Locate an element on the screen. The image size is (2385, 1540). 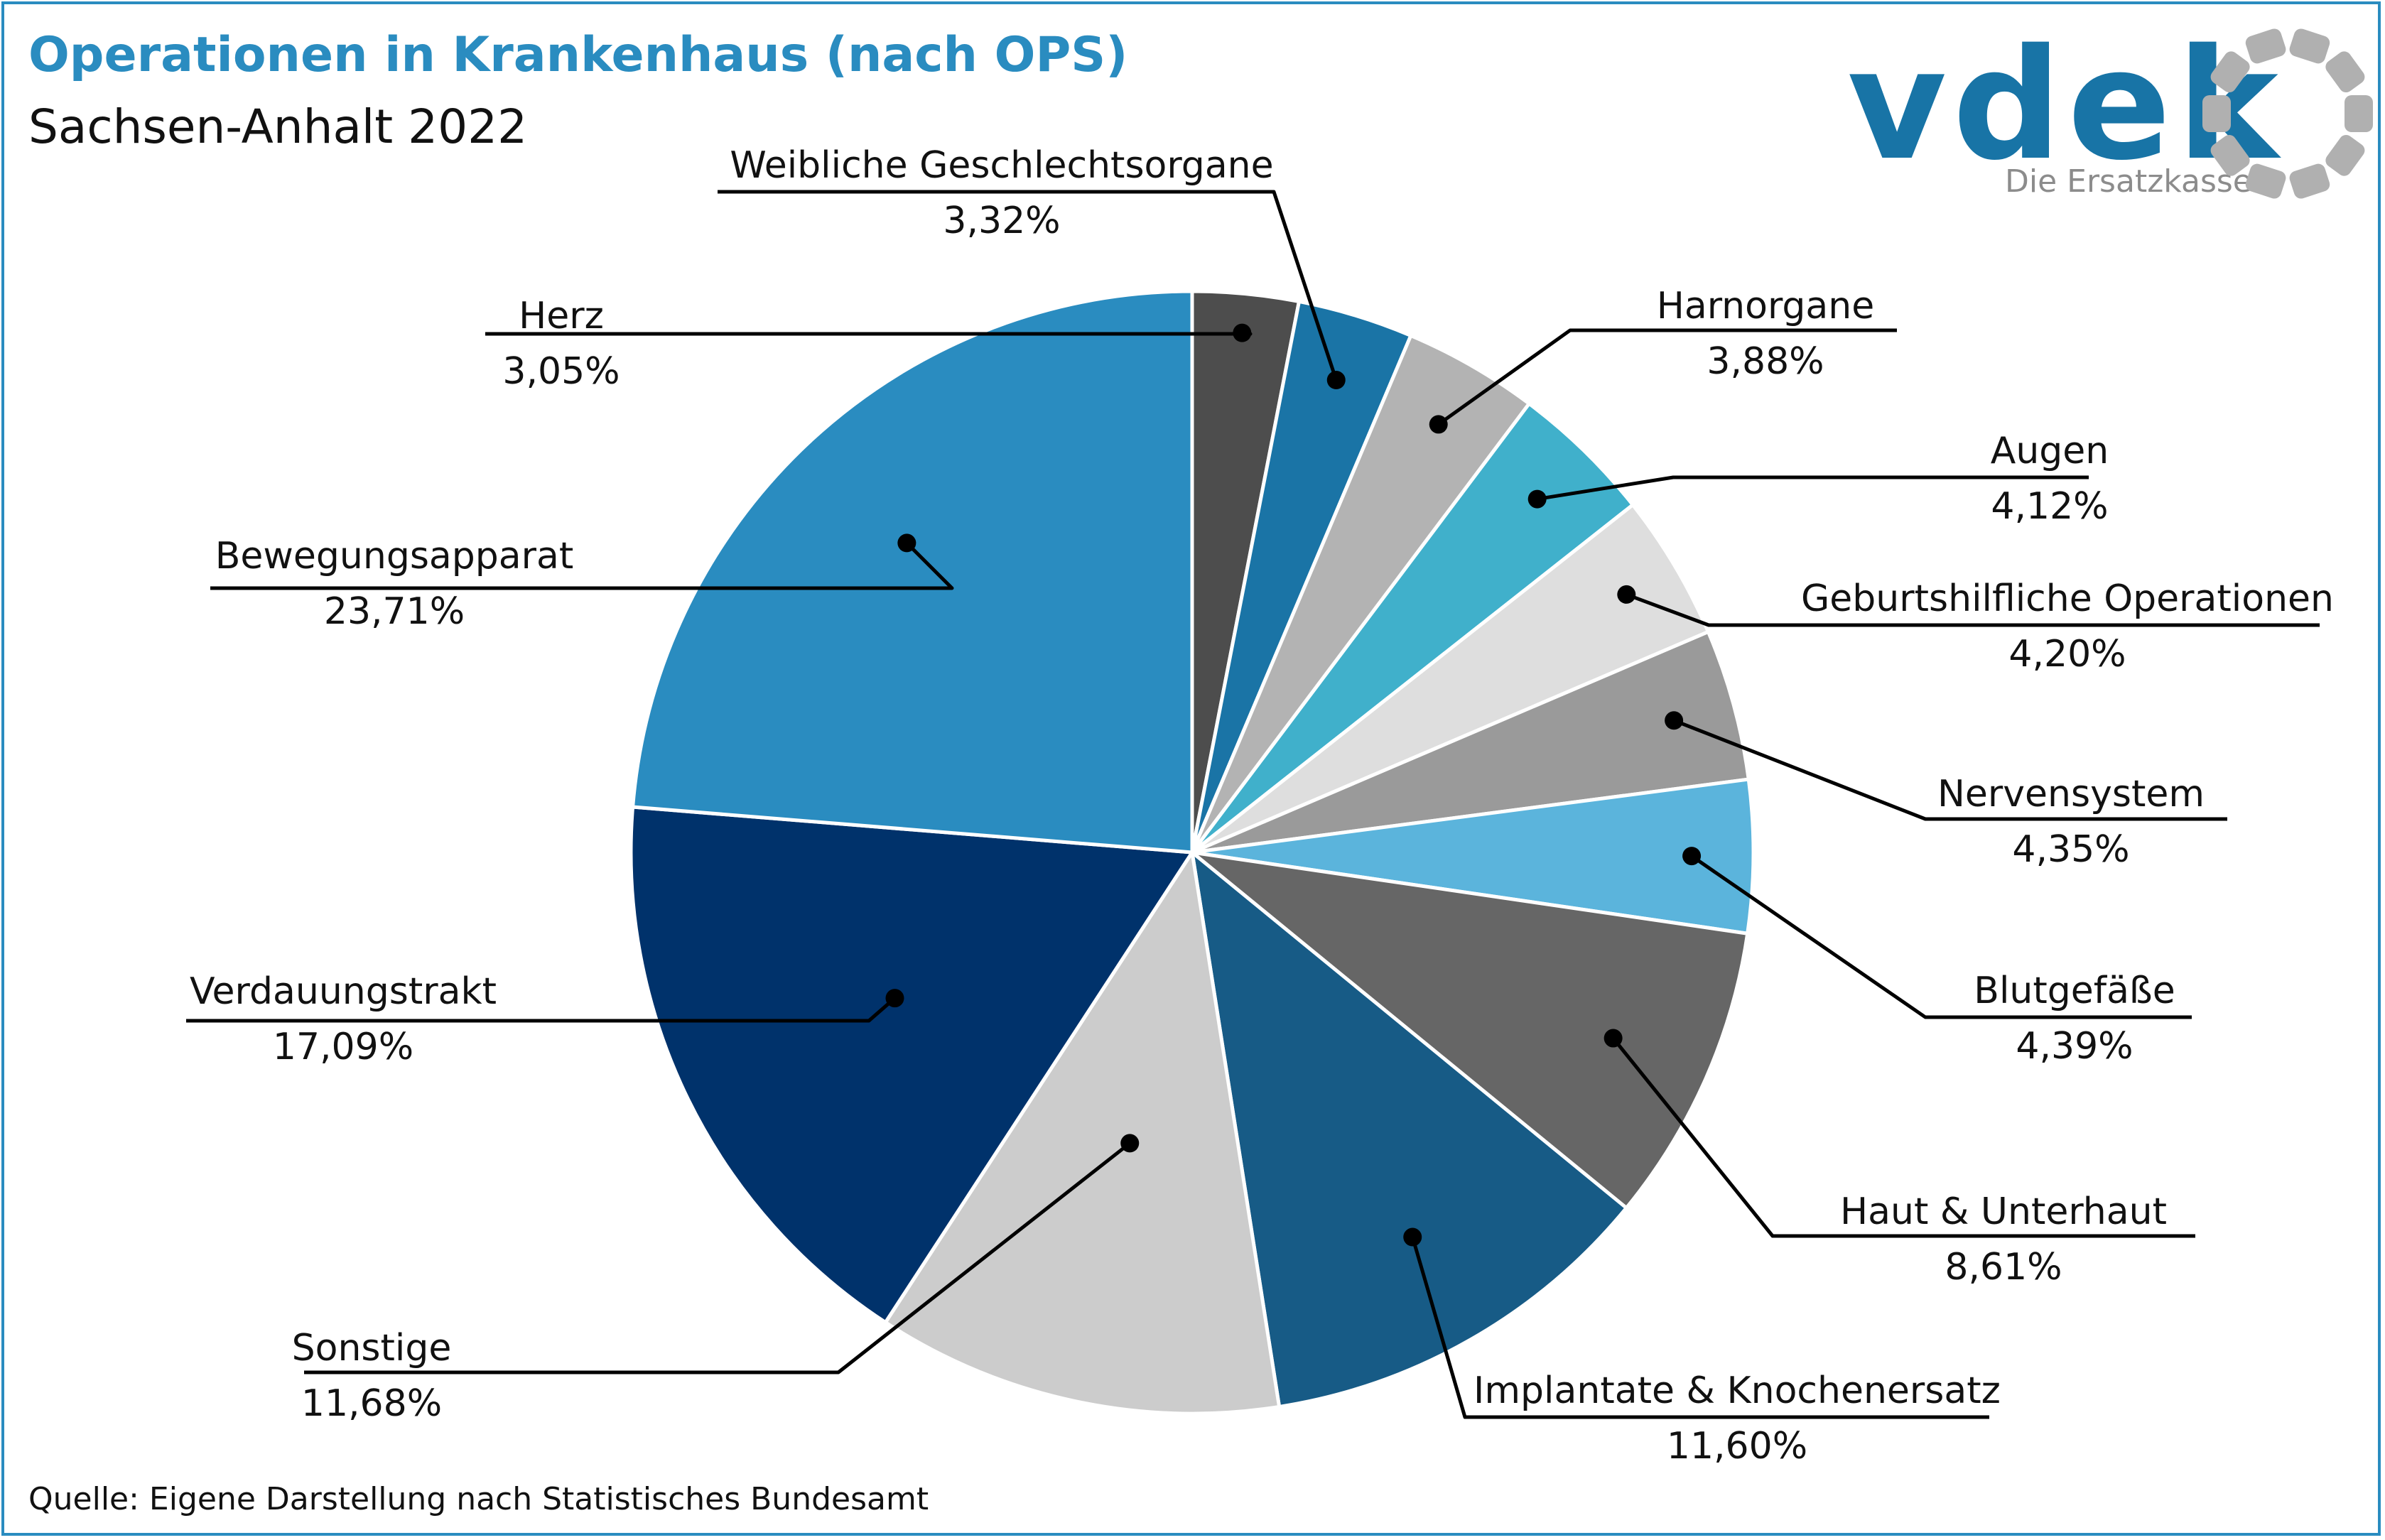
leader-augen is located at coordinates (1813, 488).